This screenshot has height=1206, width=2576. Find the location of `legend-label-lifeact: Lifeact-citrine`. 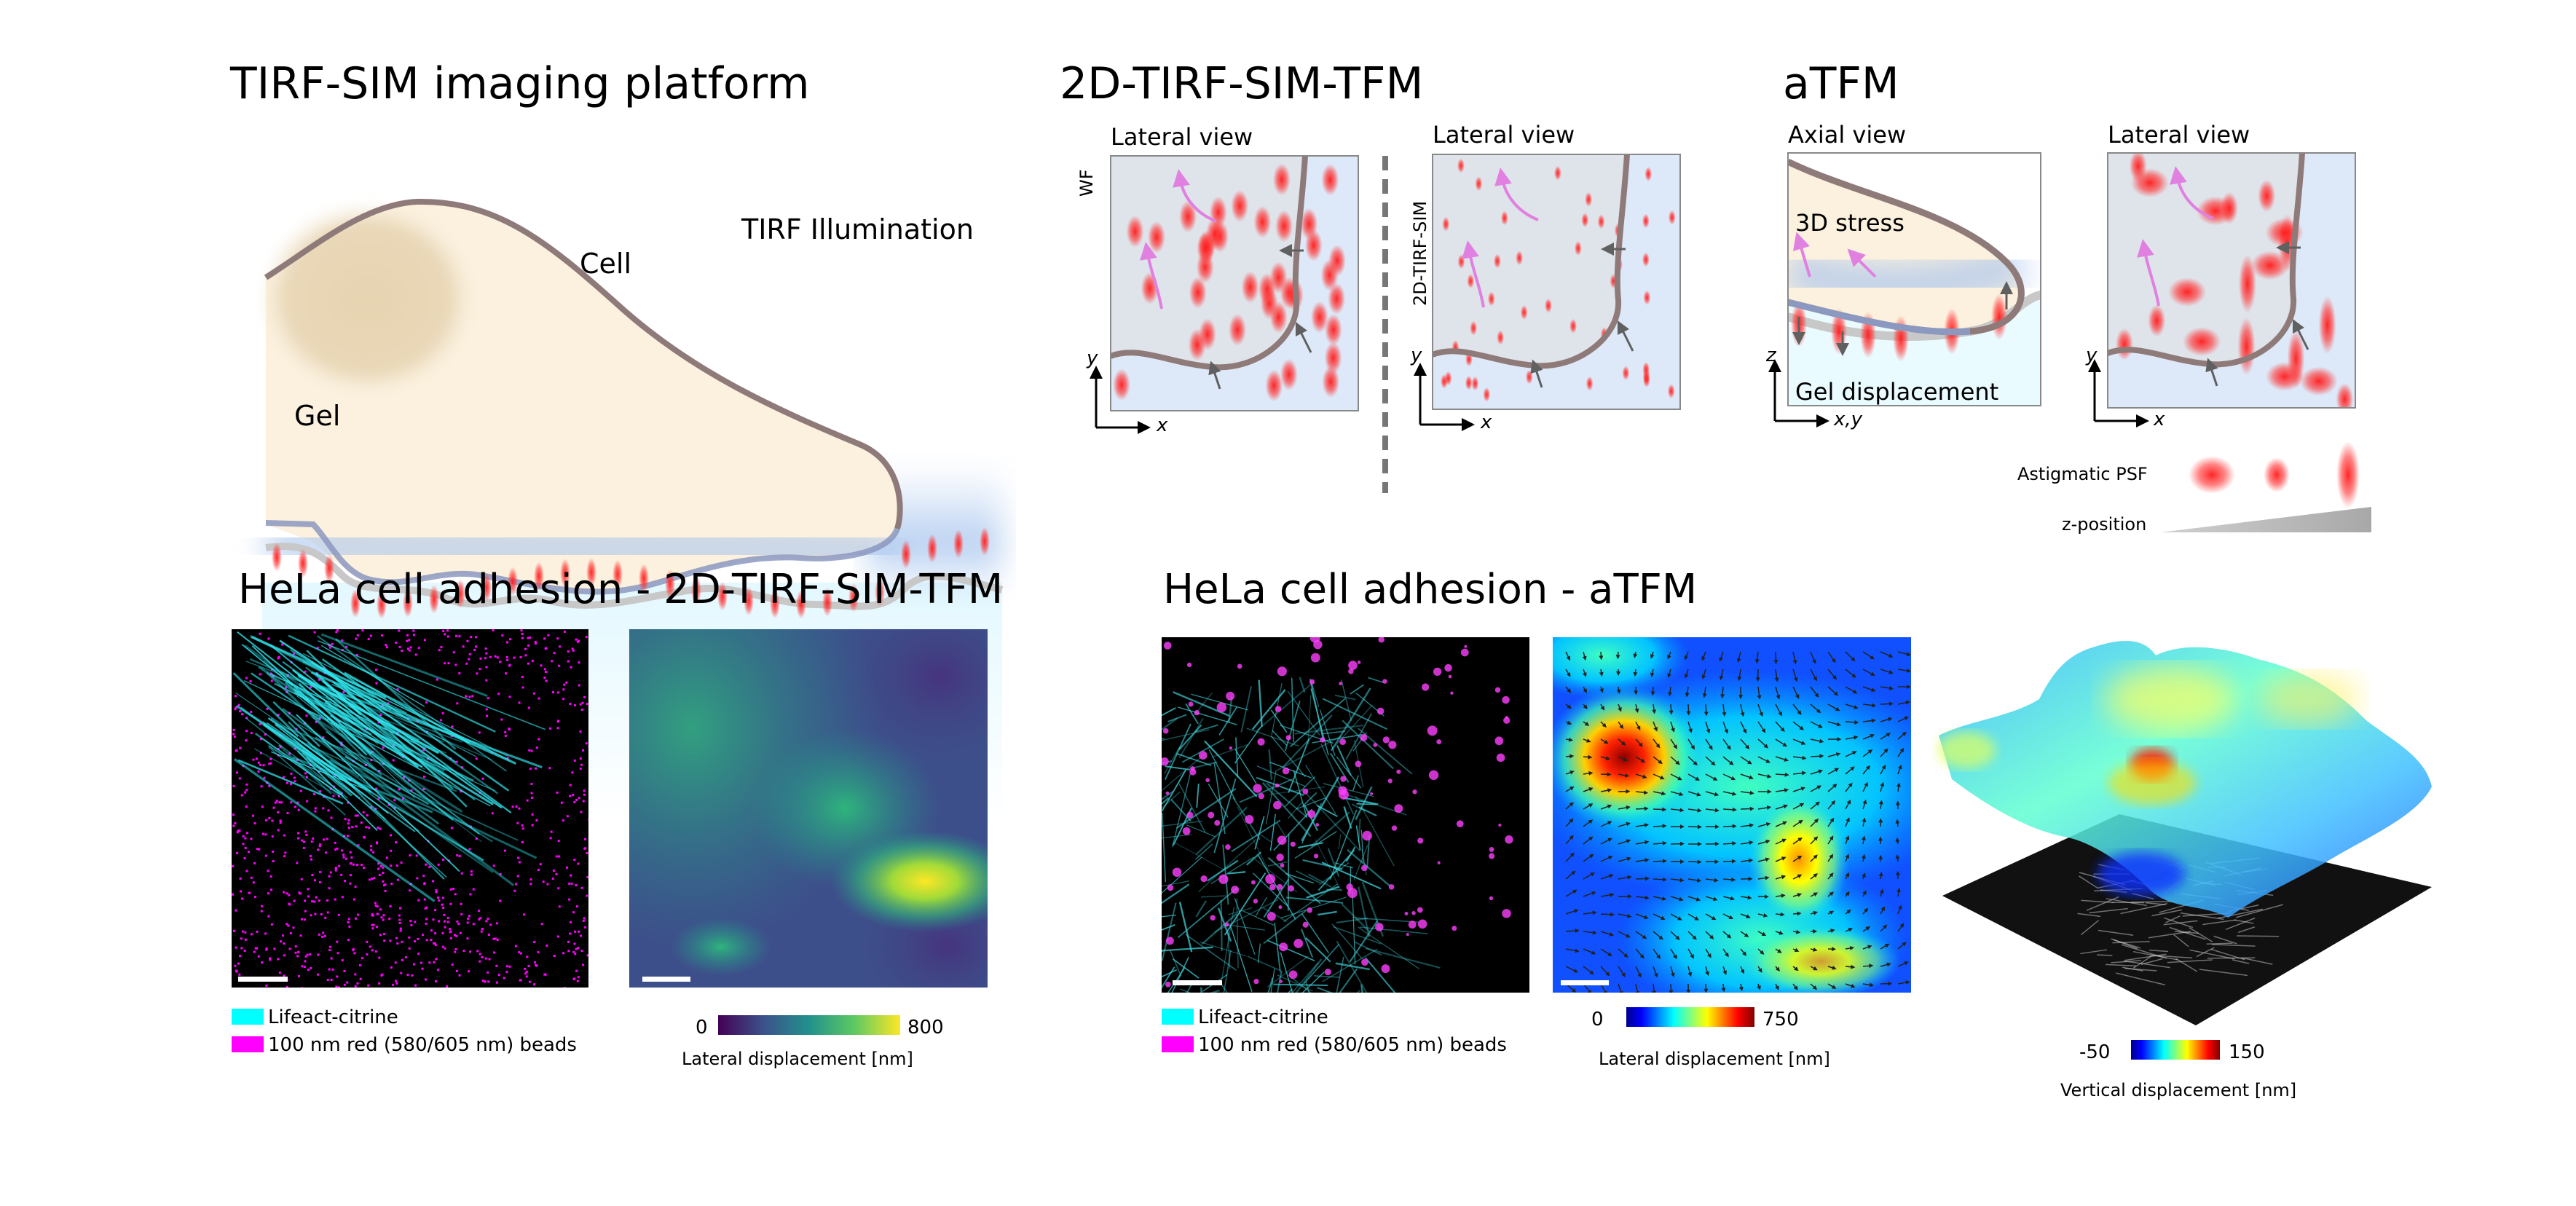

legend-label-lifeact: Lifeact-citrine is located at coordinates (333, 1017).